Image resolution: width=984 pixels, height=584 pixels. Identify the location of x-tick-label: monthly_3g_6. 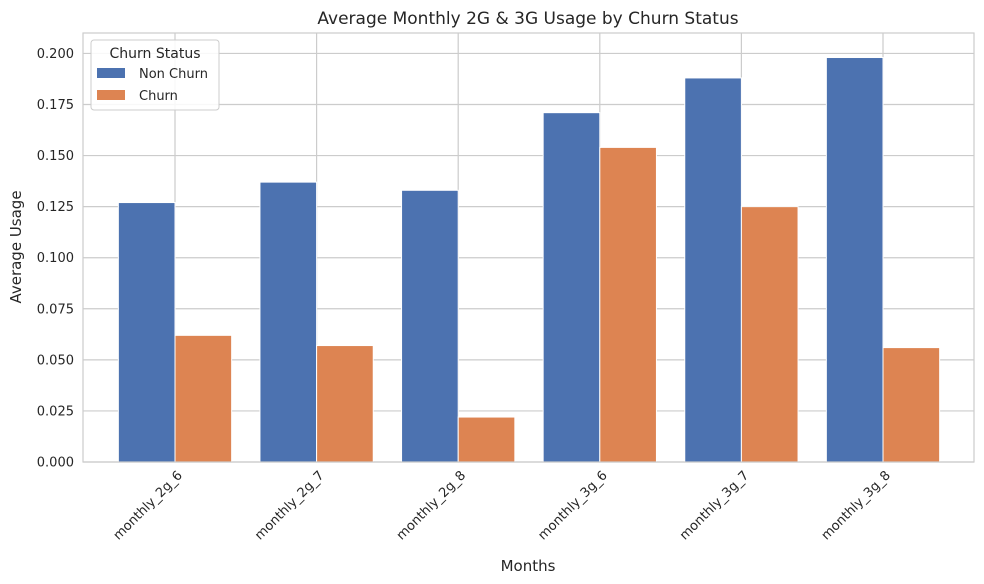
(572, 505).